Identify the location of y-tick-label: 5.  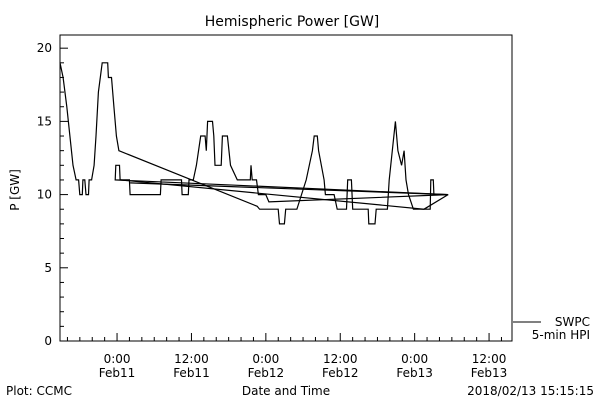
(48, 268).